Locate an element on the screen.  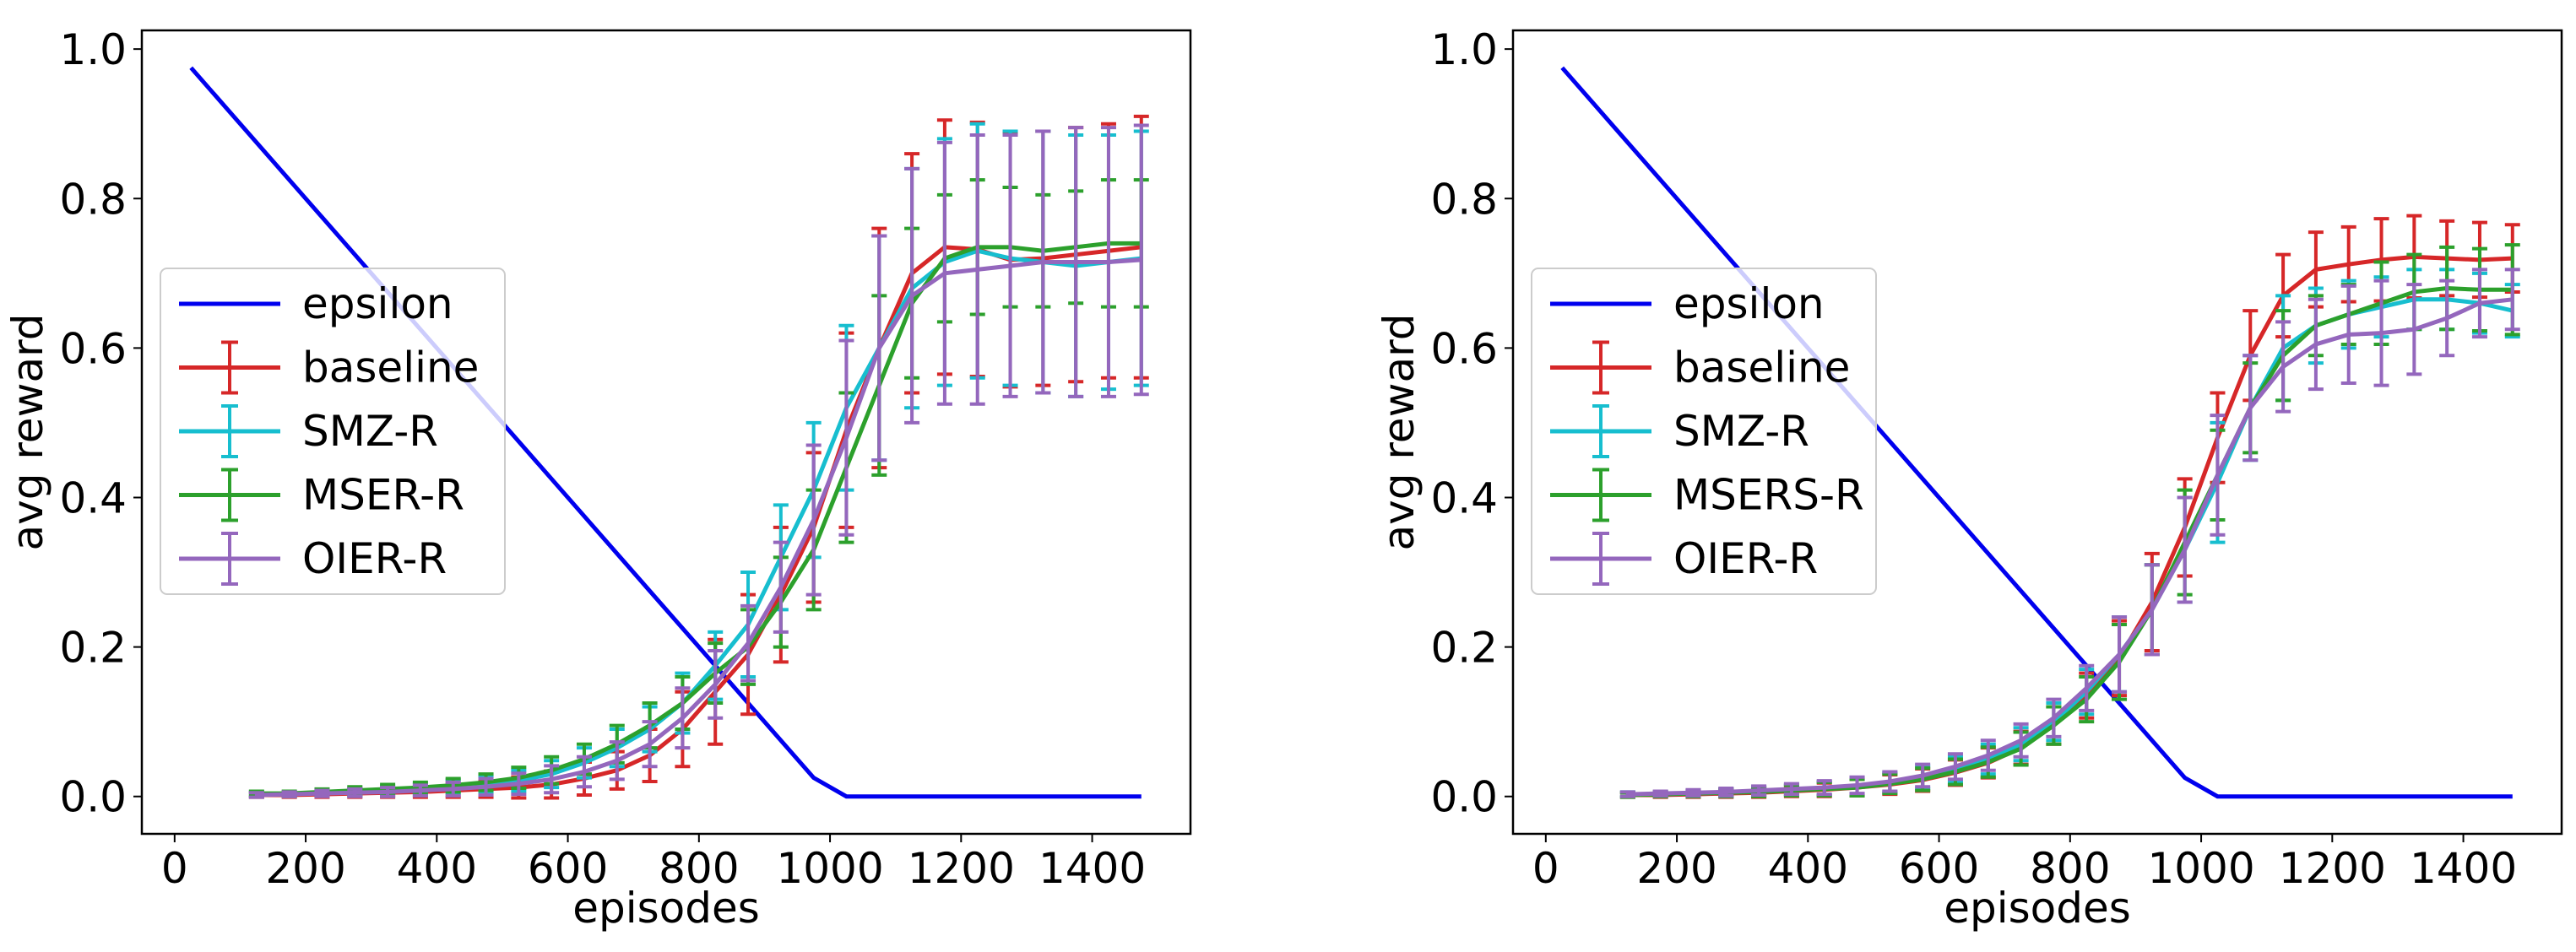
legend: epsilon baseline SMZ-R MSERS-R OIER-R is located at coordinates (1704, 431).